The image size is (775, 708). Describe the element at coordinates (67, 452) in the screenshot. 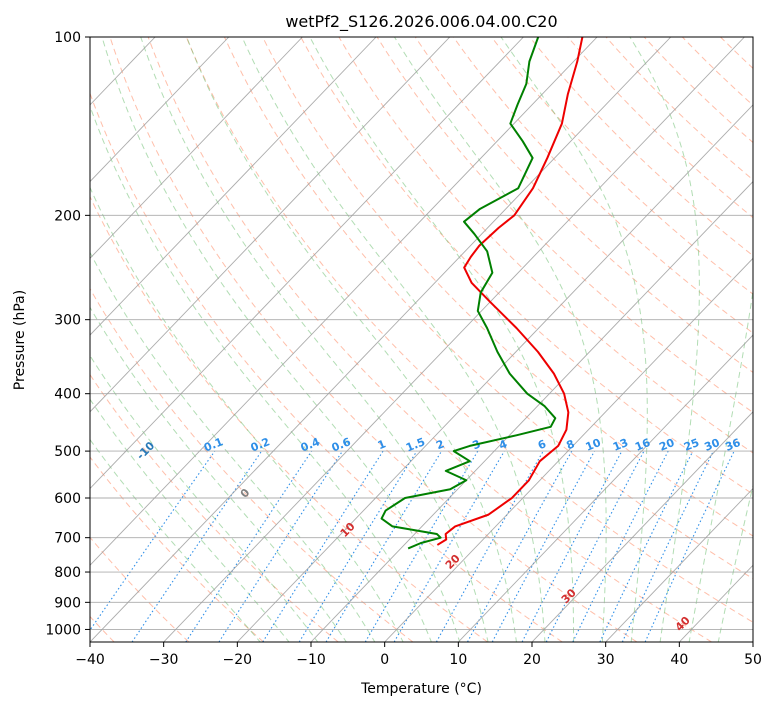

I see `y-tick-label: 500` at that location.